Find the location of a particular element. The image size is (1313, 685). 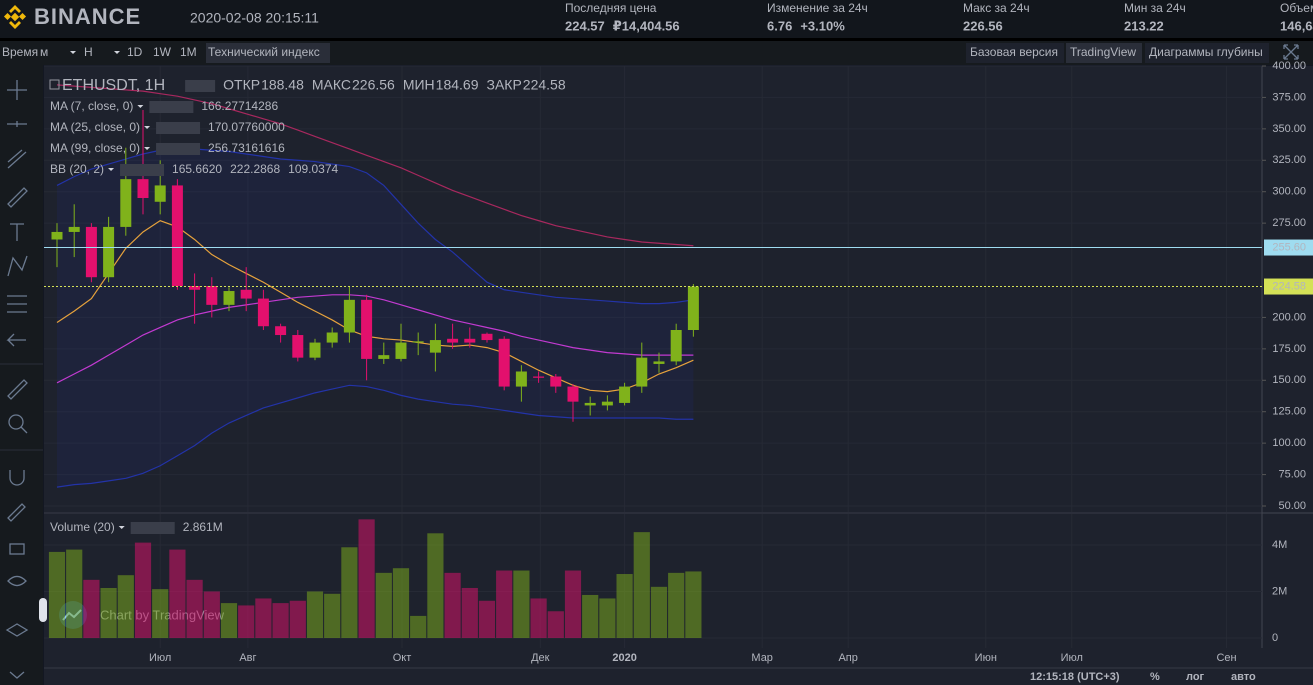

indicator-value: 170.07760000 is located at coordinates (246, 127).